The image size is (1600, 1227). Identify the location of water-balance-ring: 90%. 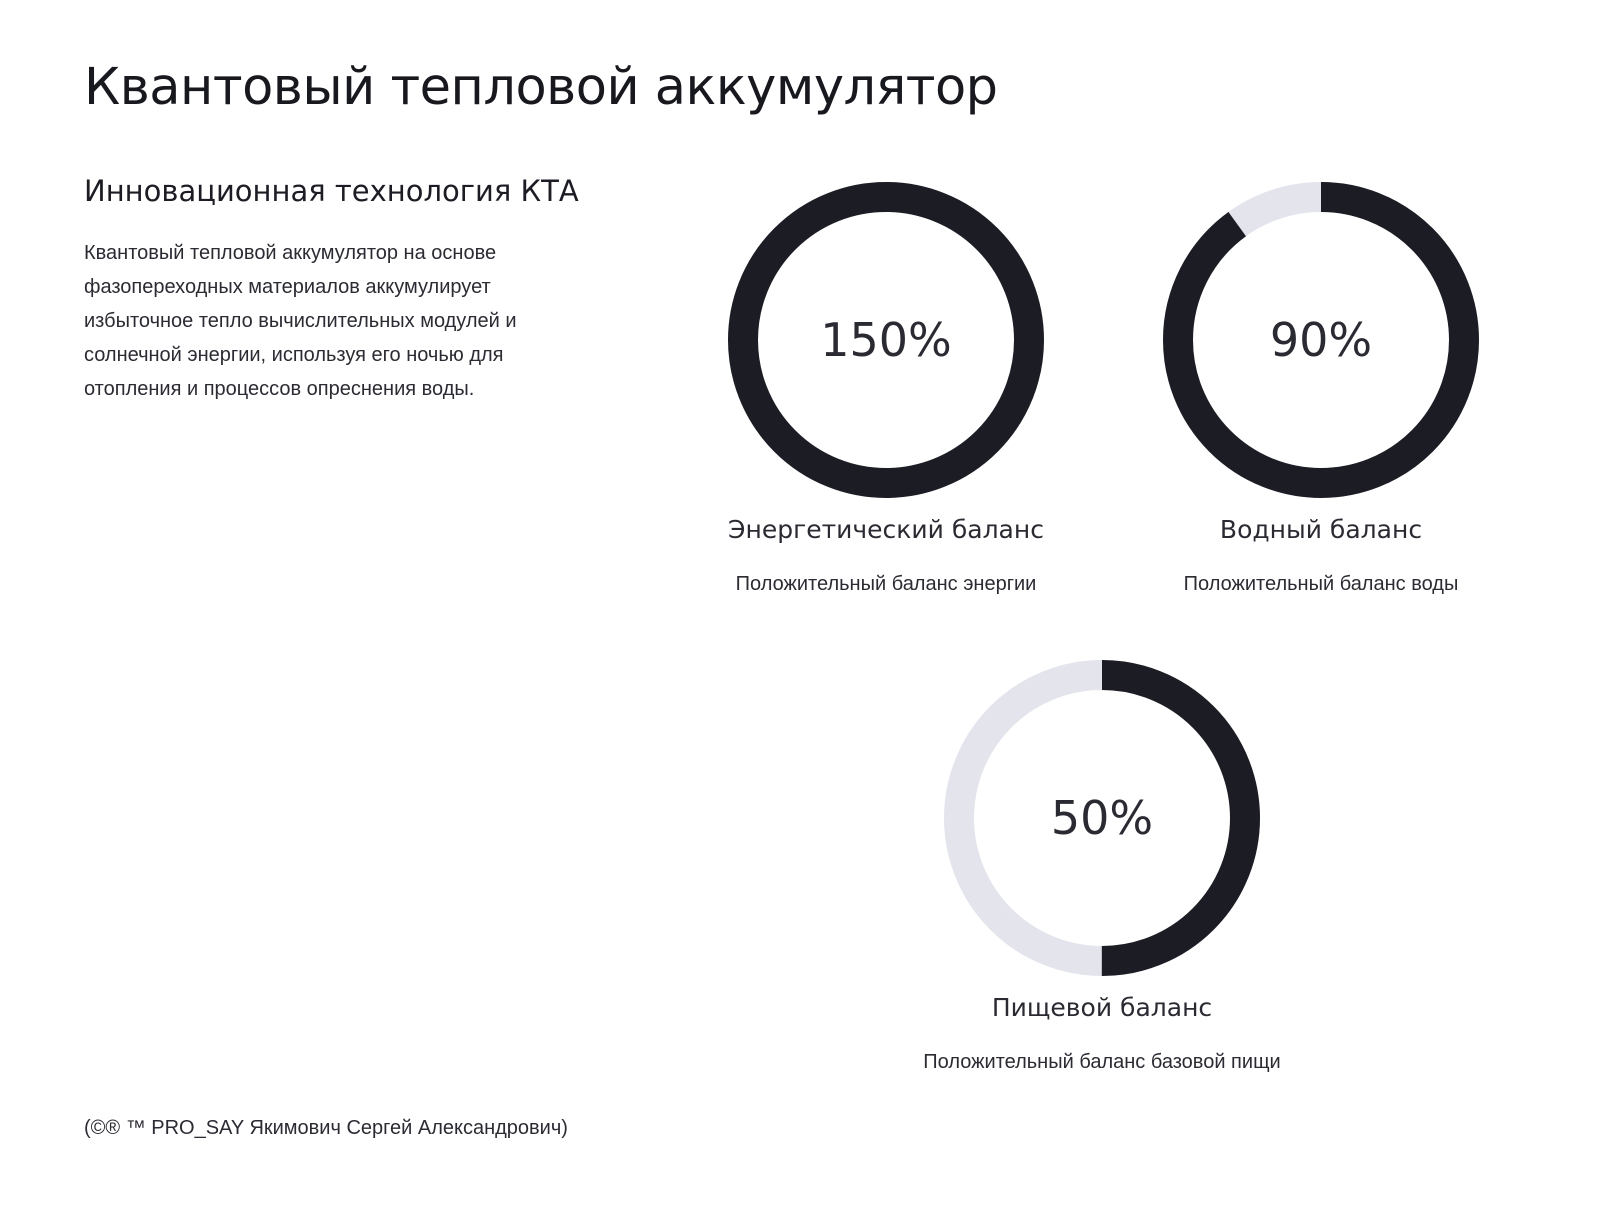
(1321, 340).